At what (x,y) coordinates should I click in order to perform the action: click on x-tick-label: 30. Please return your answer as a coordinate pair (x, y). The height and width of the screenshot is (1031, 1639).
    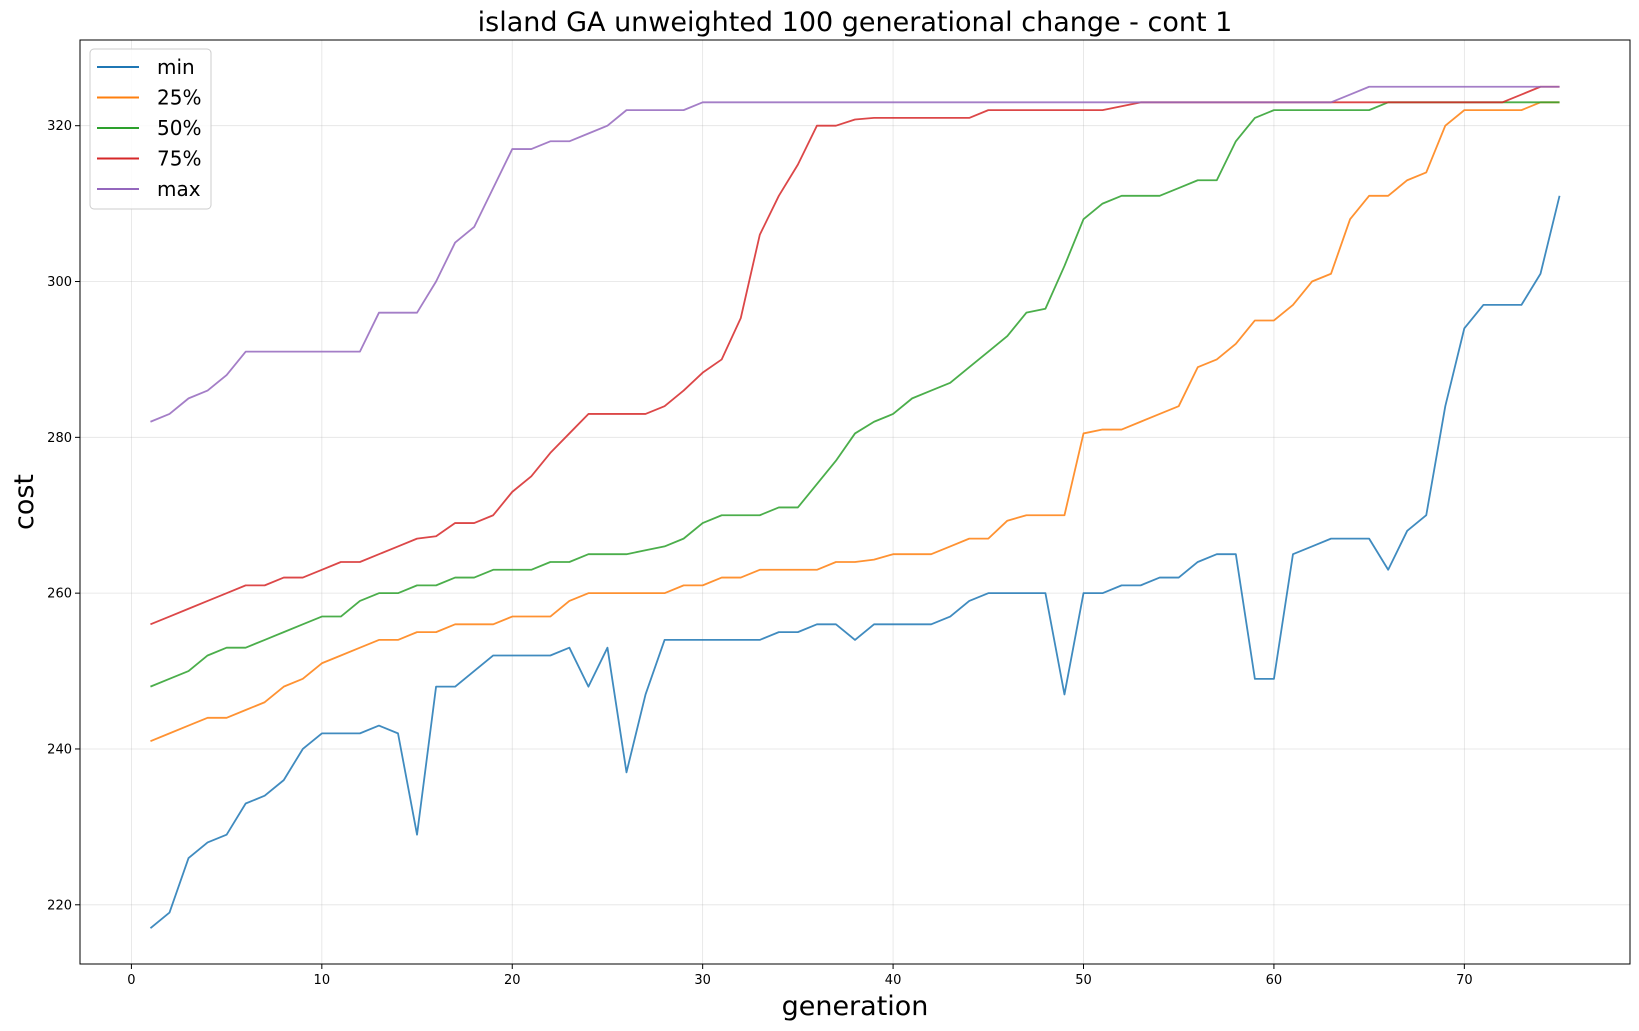
    Looking at the image, I should click on (702, 980).